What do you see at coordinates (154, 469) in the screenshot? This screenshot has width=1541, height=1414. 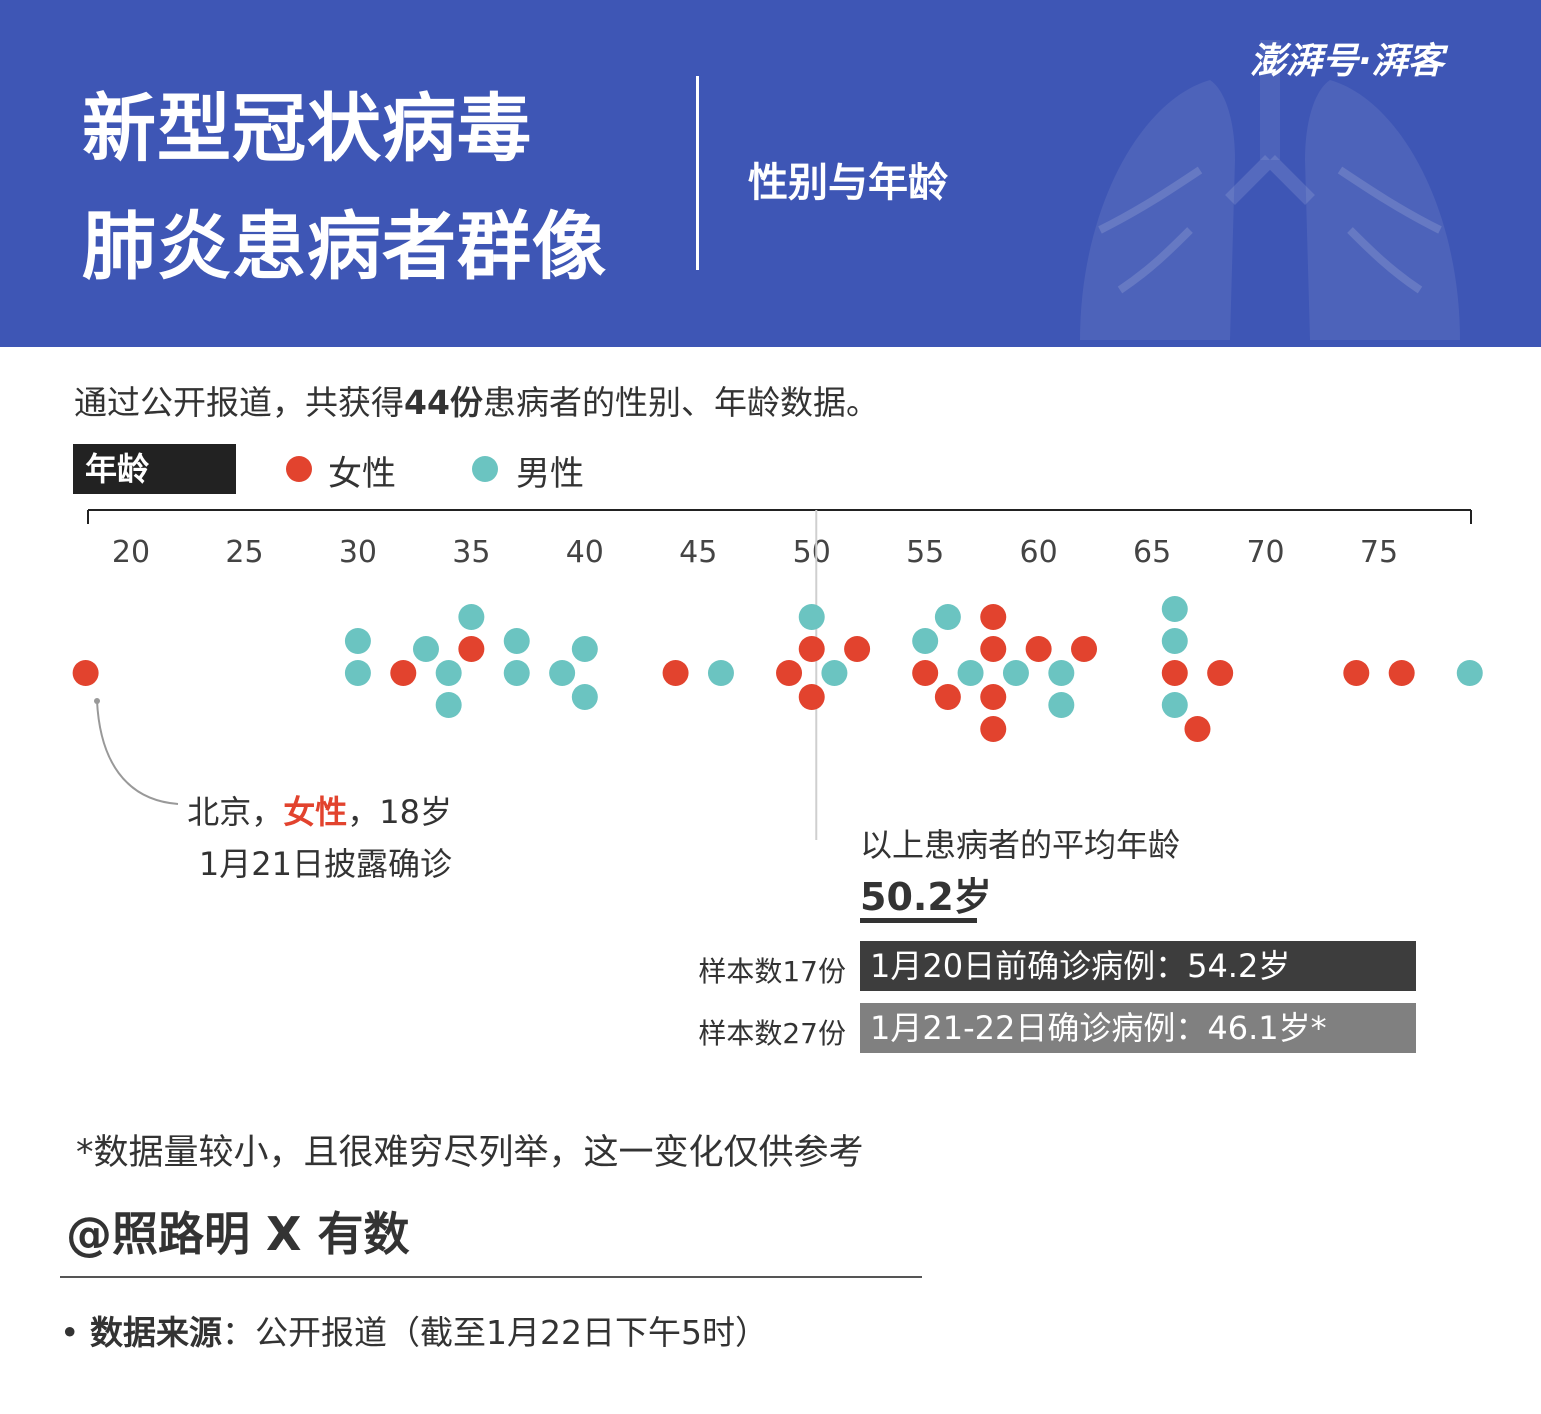 I see `axis-label-badge: 年龄` at bounding box center [154, 469].